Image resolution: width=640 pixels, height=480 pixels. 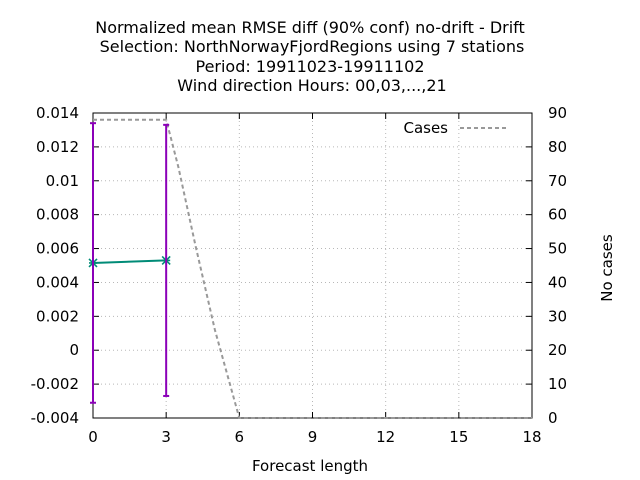 I want to click on rmse-diff-line, so click(x=129, y=261).